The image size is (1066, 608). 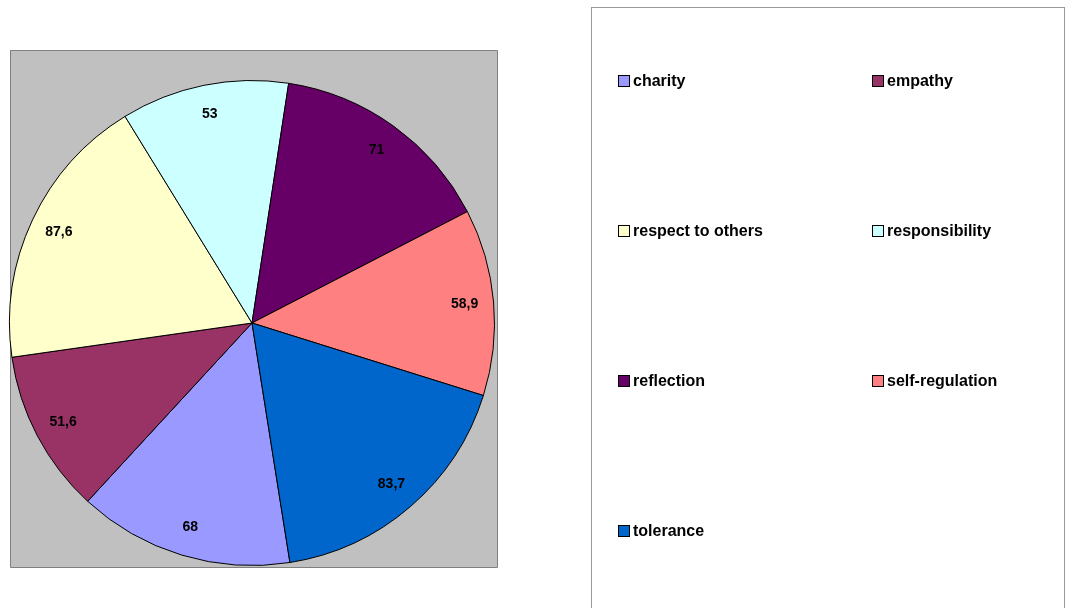 What do you see at coordinates (942, 381) in the screenshot?
I see `legend-label: self-regulation` at bounding box center [942, 381].